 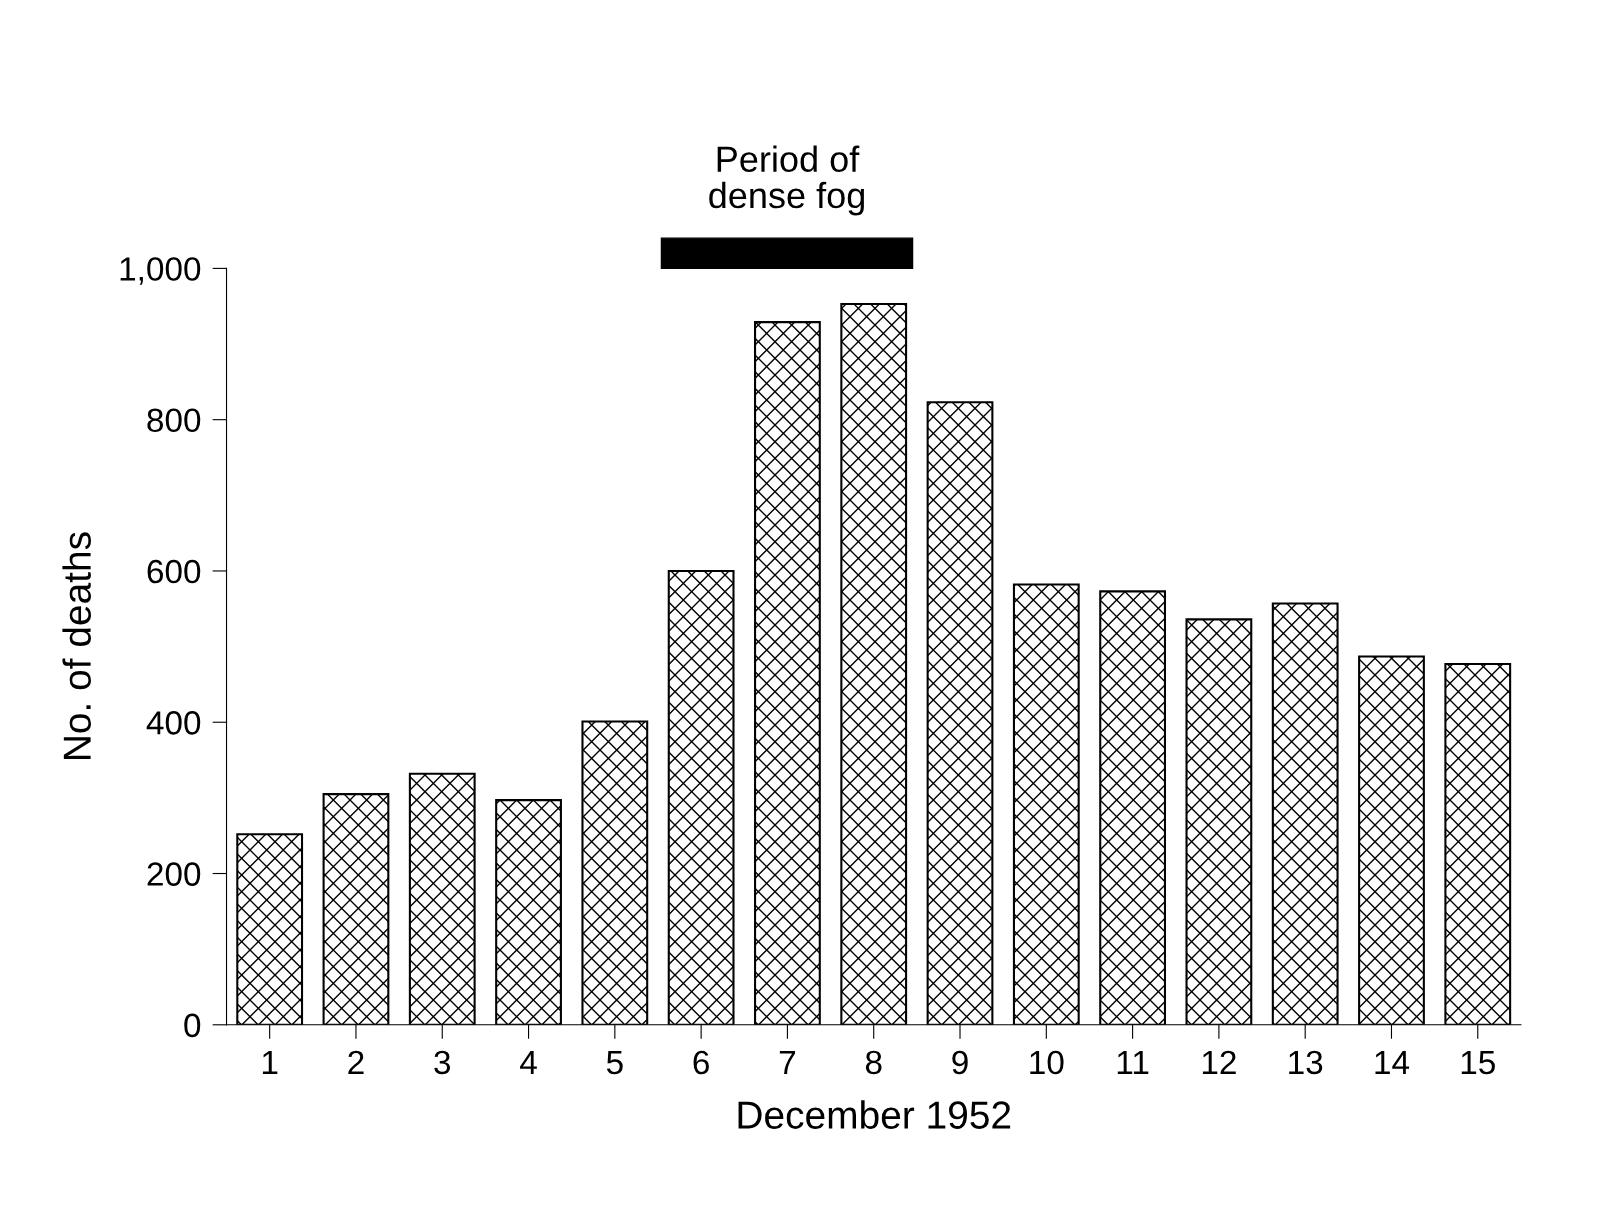 I want to click on x-tick-label: 10, so click(x=1047, y=1062).